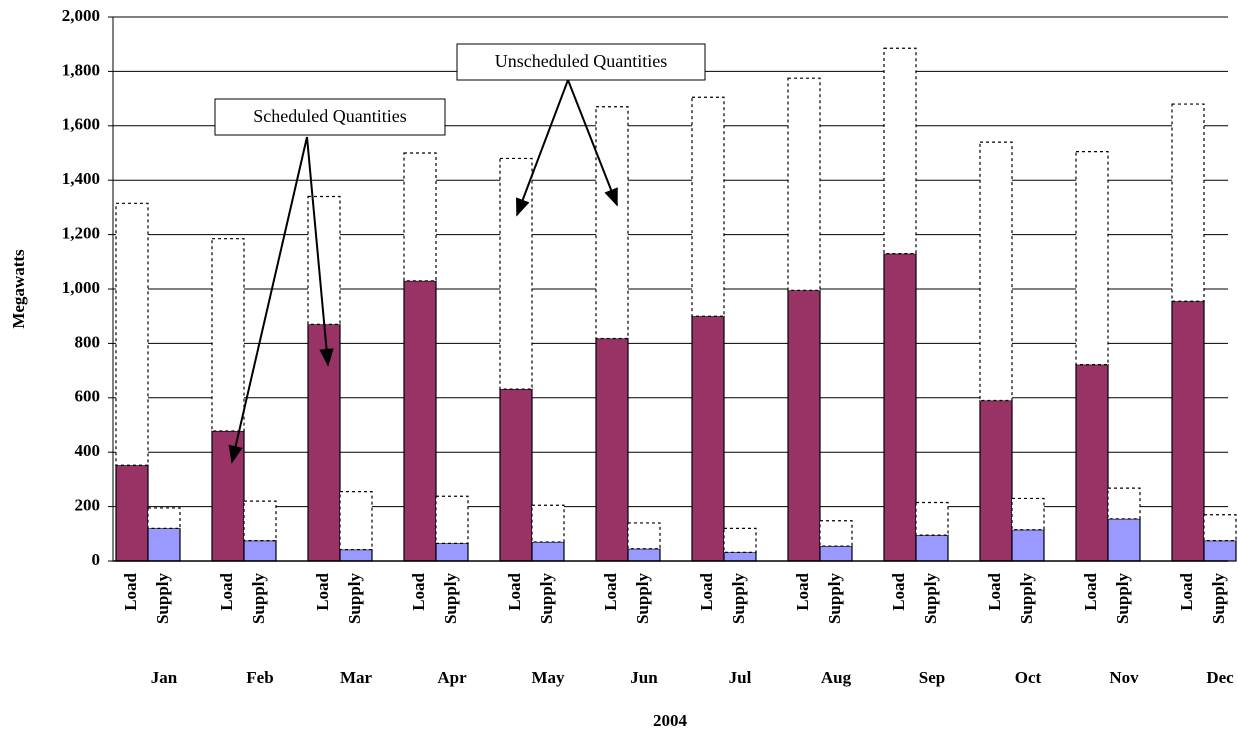 Image resolution: width=1238 pixels, height=736 pixels. I want to click on x-tick-label: Apr, so click(452, 677).